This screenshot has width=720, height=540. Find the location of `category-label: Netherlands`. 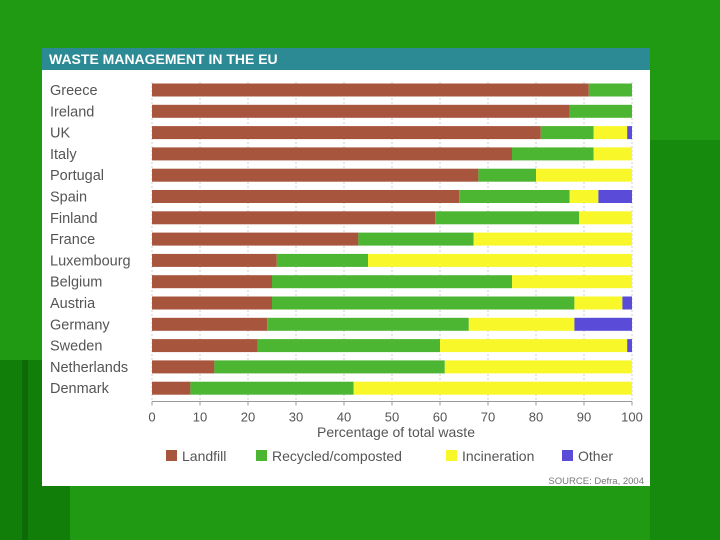

category-label: Netherlands is located at coordinates (89, 368).